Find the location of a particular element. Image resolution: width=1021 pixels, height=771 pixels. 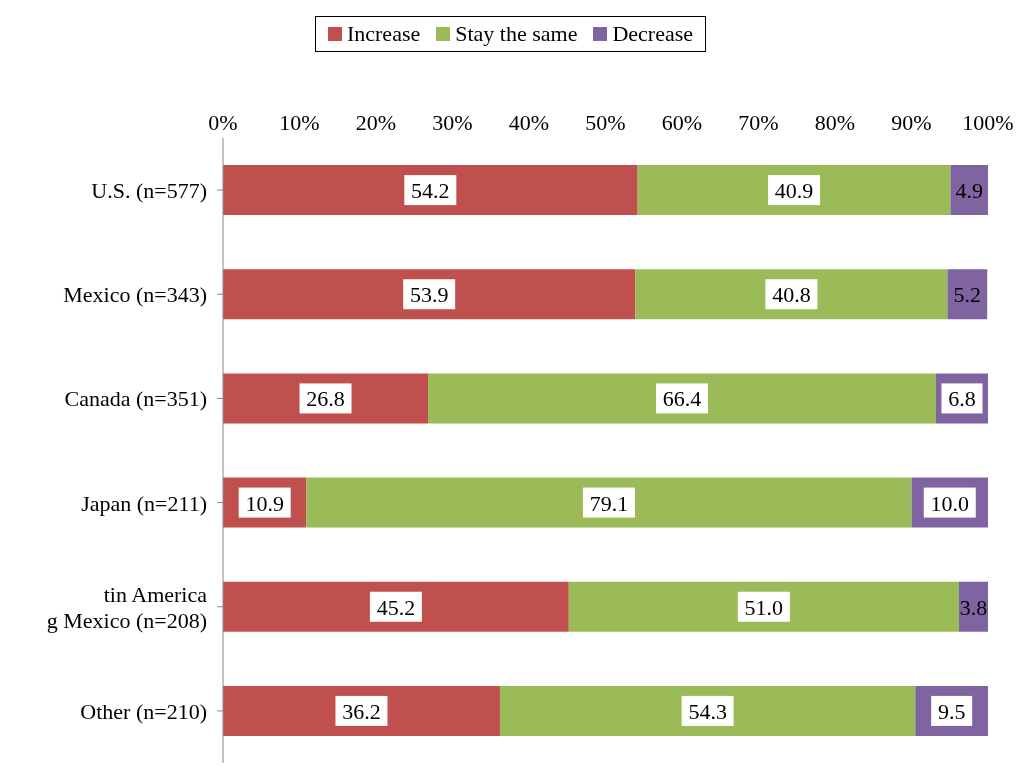

data-label: 6.8 is located at coordinates (962, 399).